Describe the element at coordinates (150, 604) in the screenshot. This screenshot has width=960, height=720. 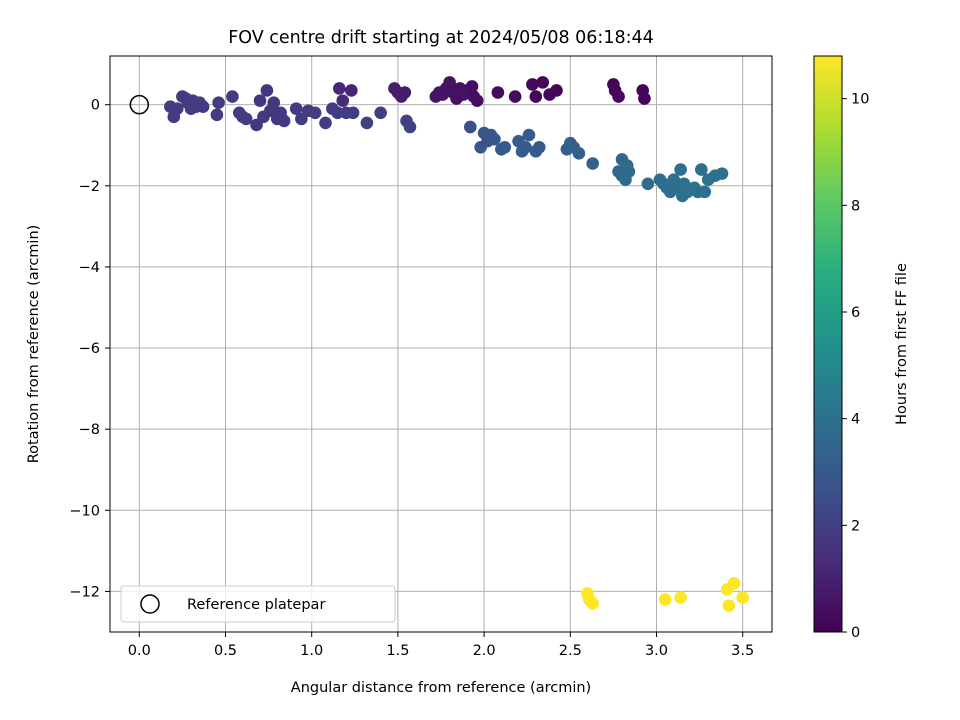
I see `legend-marker` at that location.